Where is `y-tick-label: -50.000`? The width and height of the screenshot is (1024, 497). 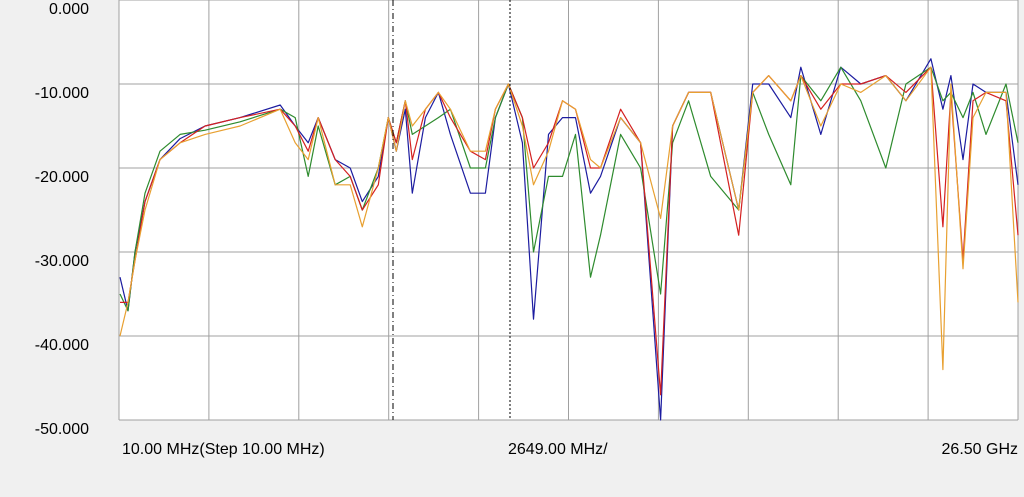
y-tick-label: -50.000 is located at coordinates (62, 429).